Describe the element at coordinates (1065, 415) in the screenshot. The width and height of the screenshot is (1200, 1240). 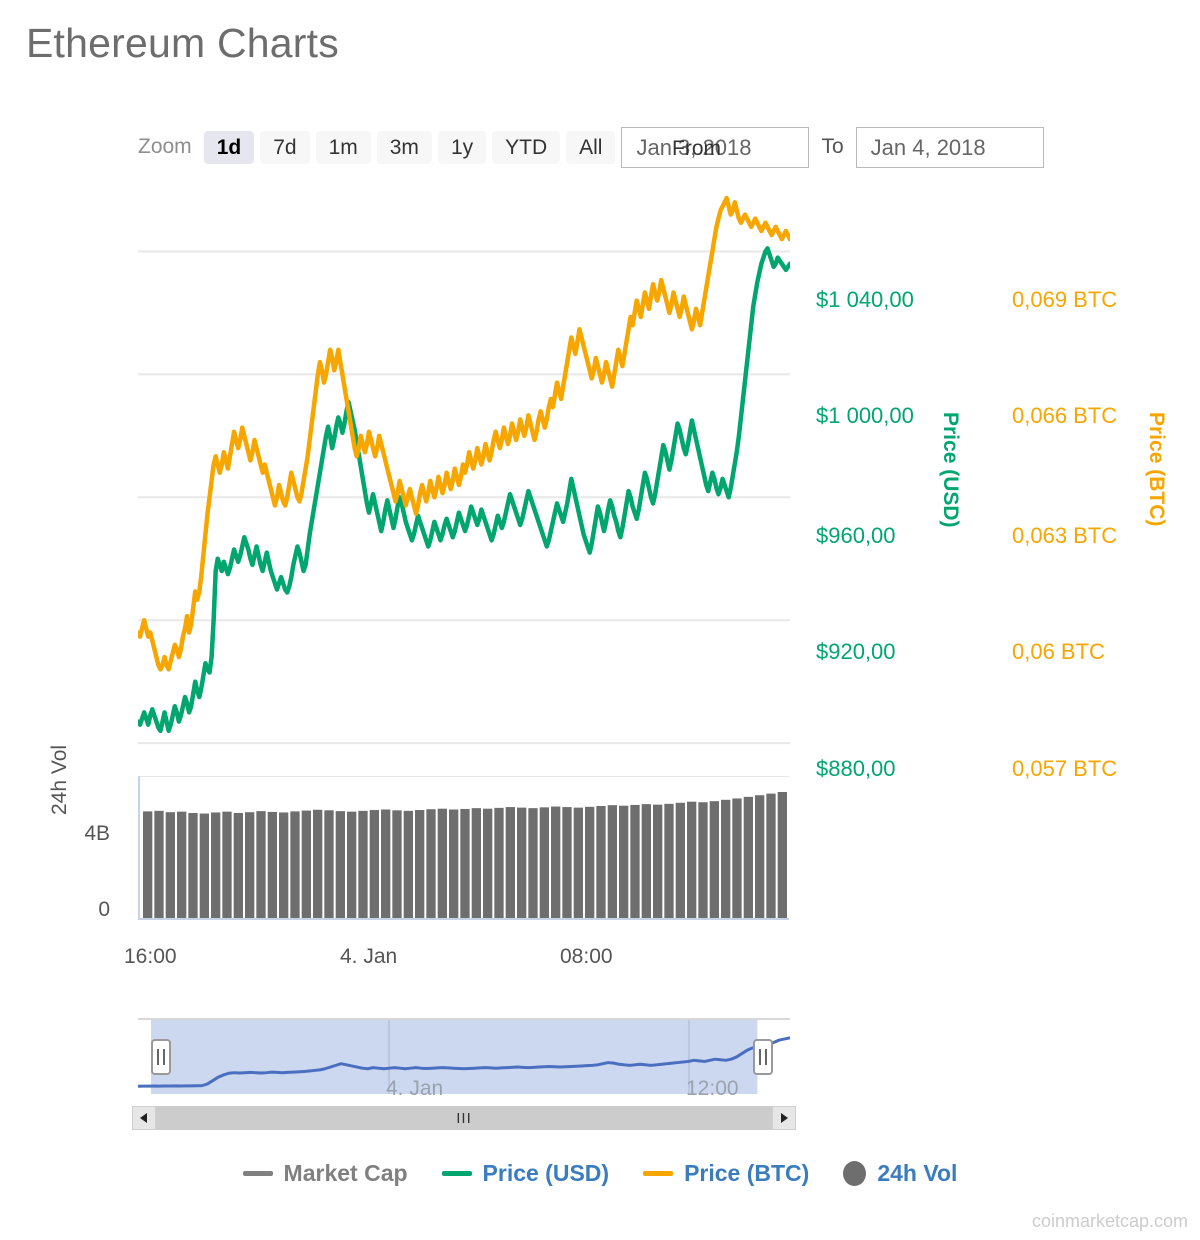
I see `btc-tick-0066: 0,066 BTC` at that location.